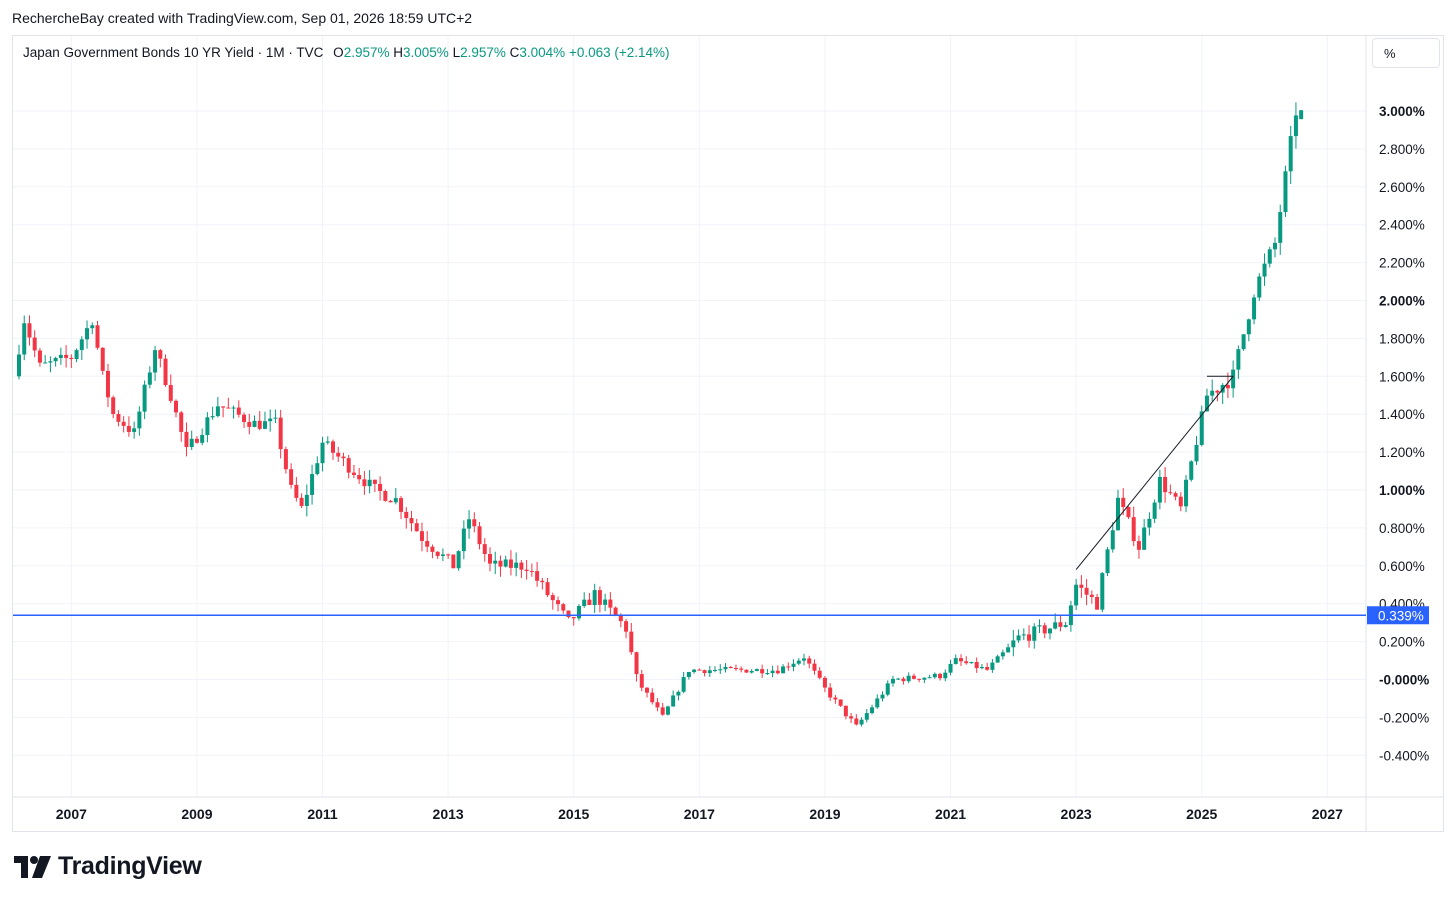  I want to click on y-tick-label: 0.800%, so click(1402, 528).